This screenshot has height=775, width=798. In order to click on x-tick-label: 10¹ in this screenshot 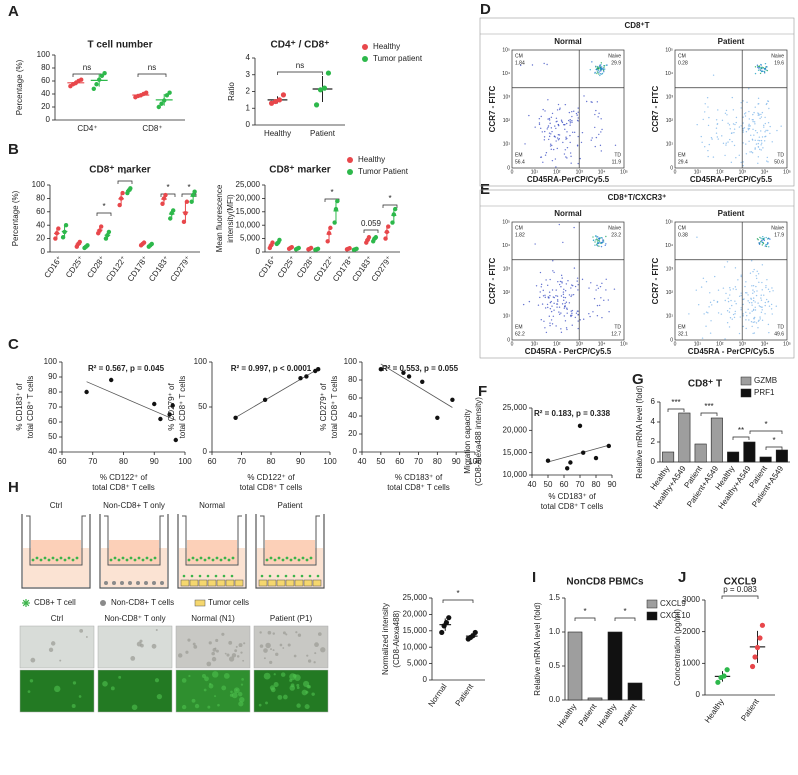, I will do `click(698, 344)`.